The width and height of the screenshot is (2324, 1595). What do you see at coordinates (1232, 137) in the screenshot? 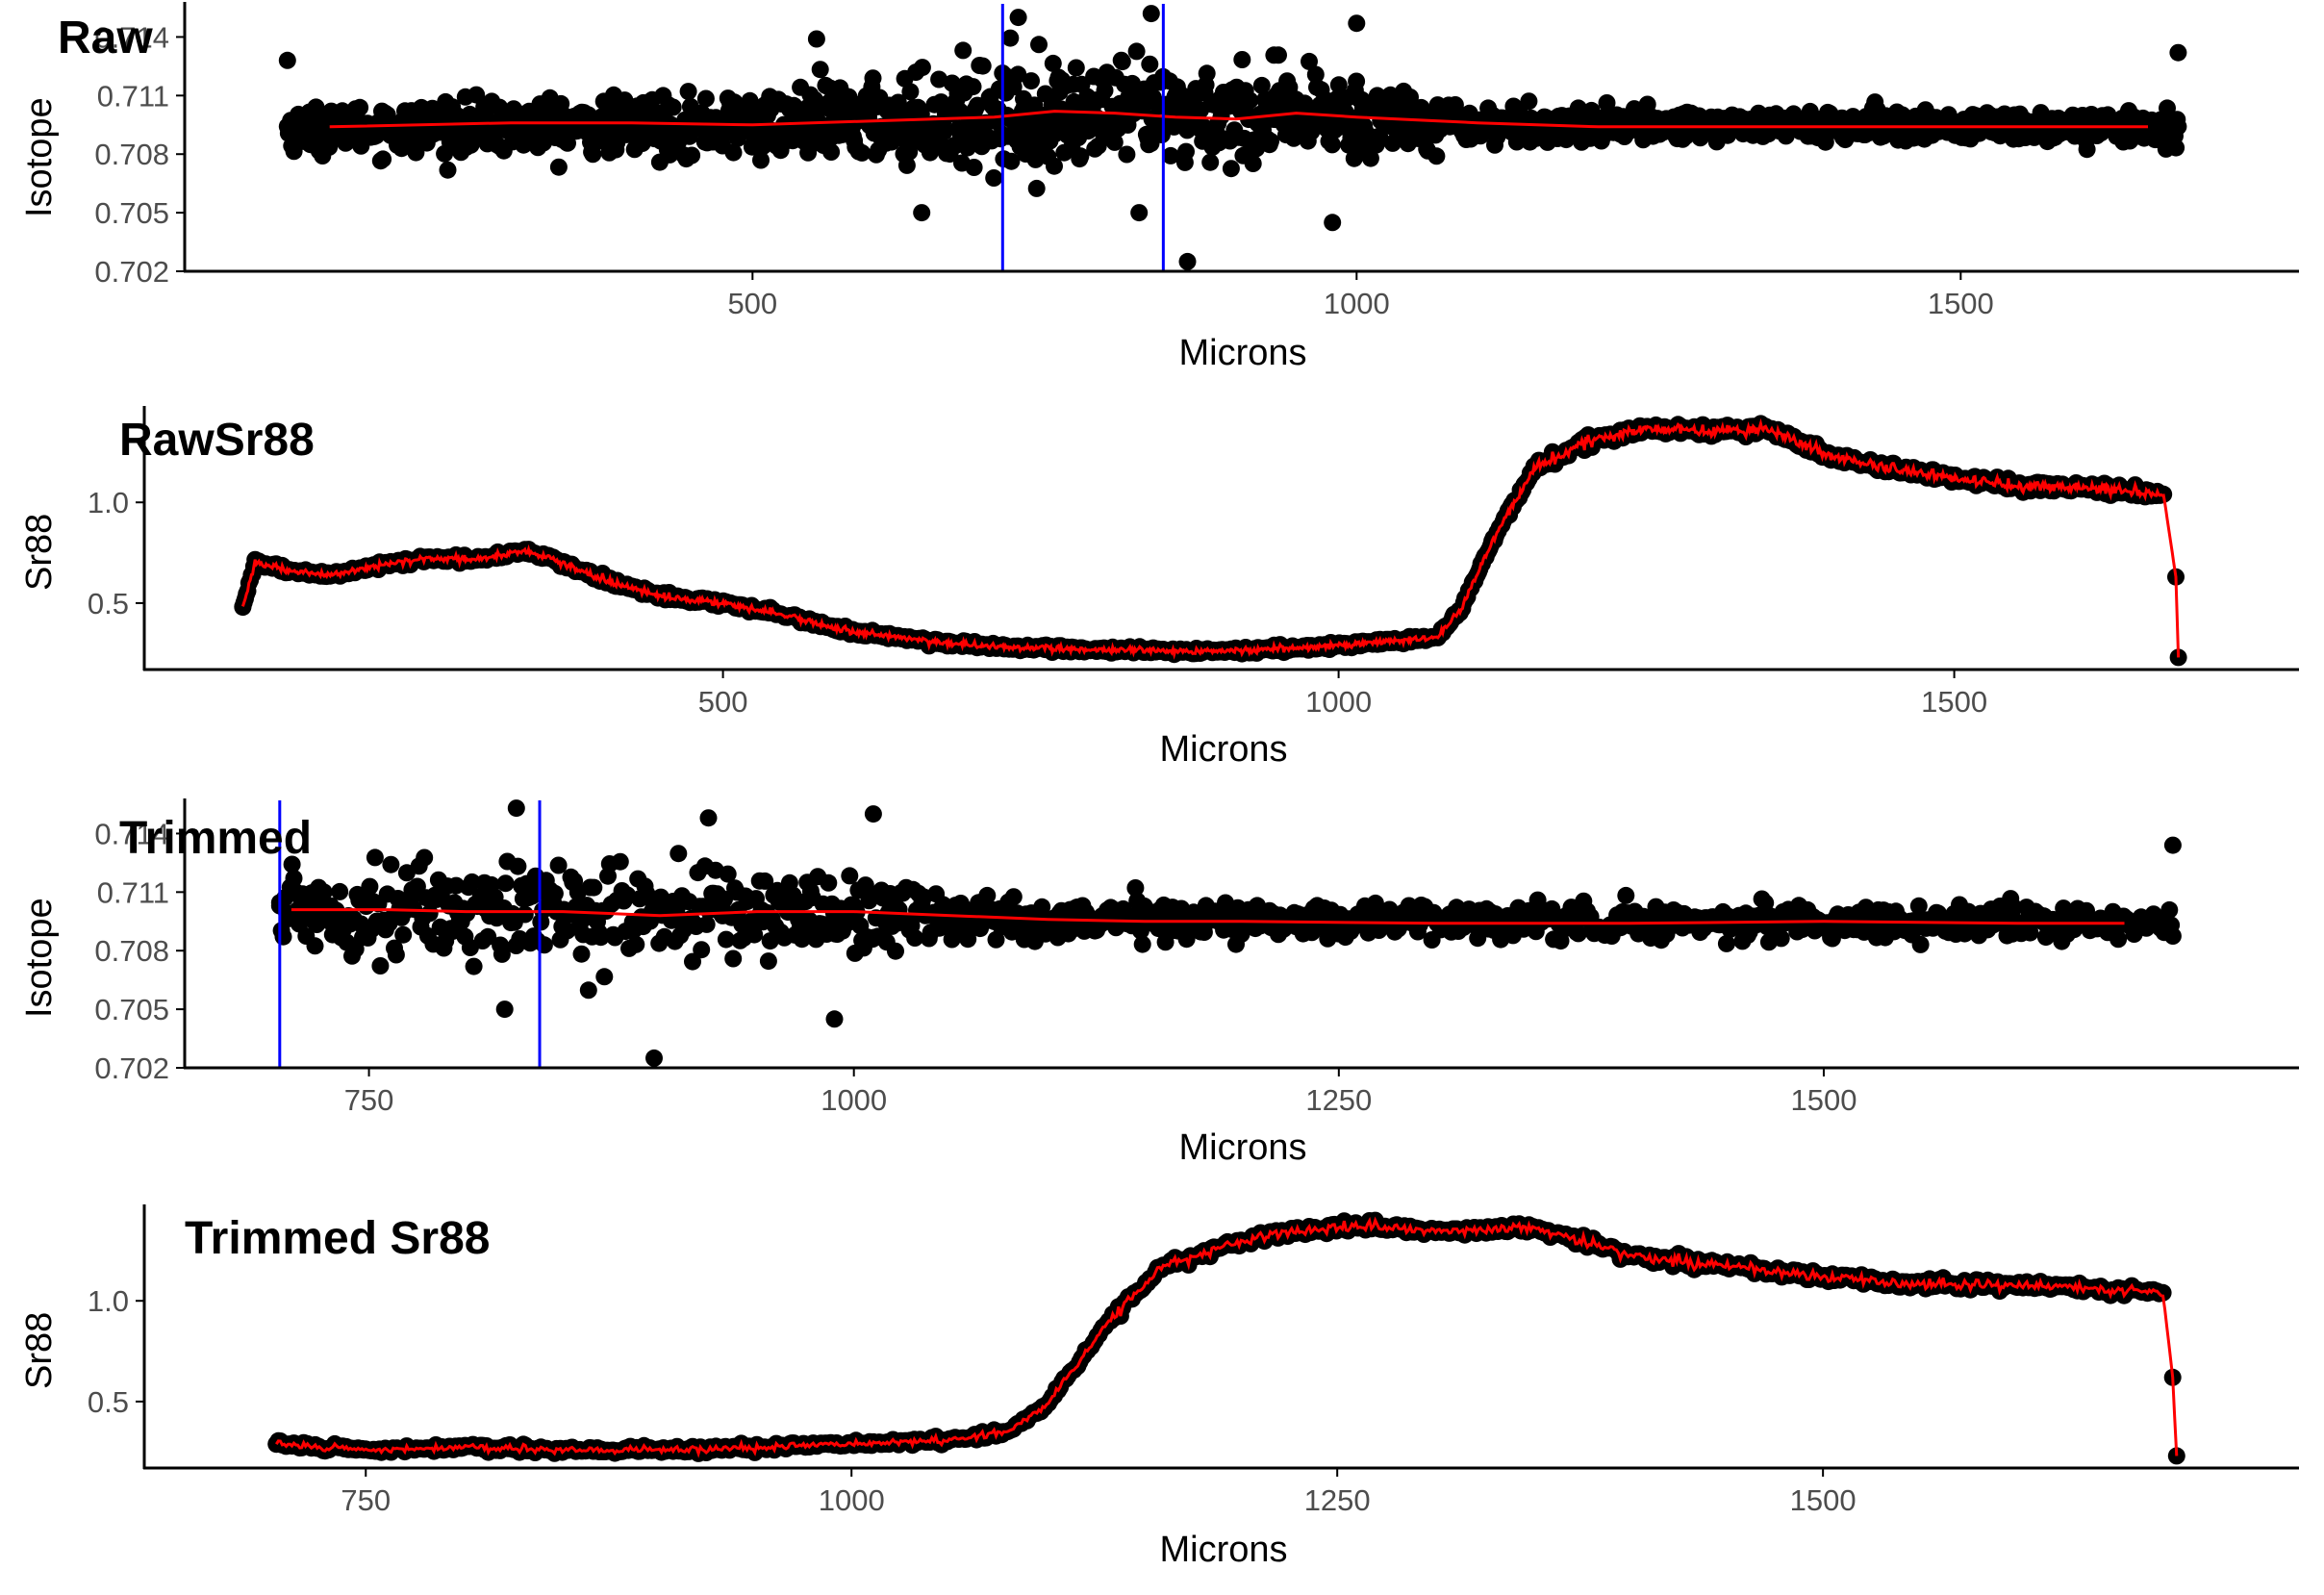
I see `raw-points` at bounding box center [1232, 137].